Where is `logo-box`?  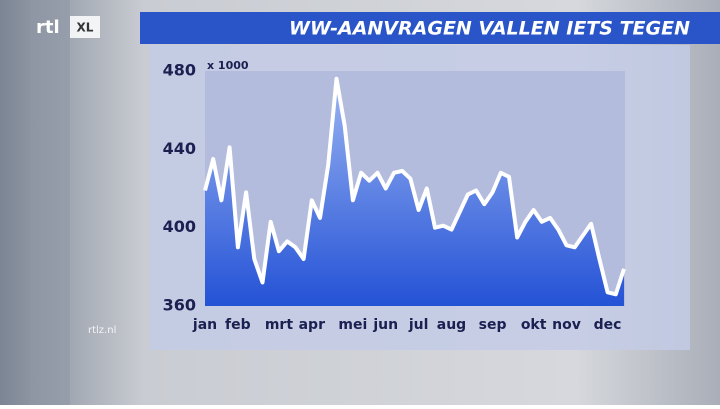 logo-box is located at coordinates (85, 27).